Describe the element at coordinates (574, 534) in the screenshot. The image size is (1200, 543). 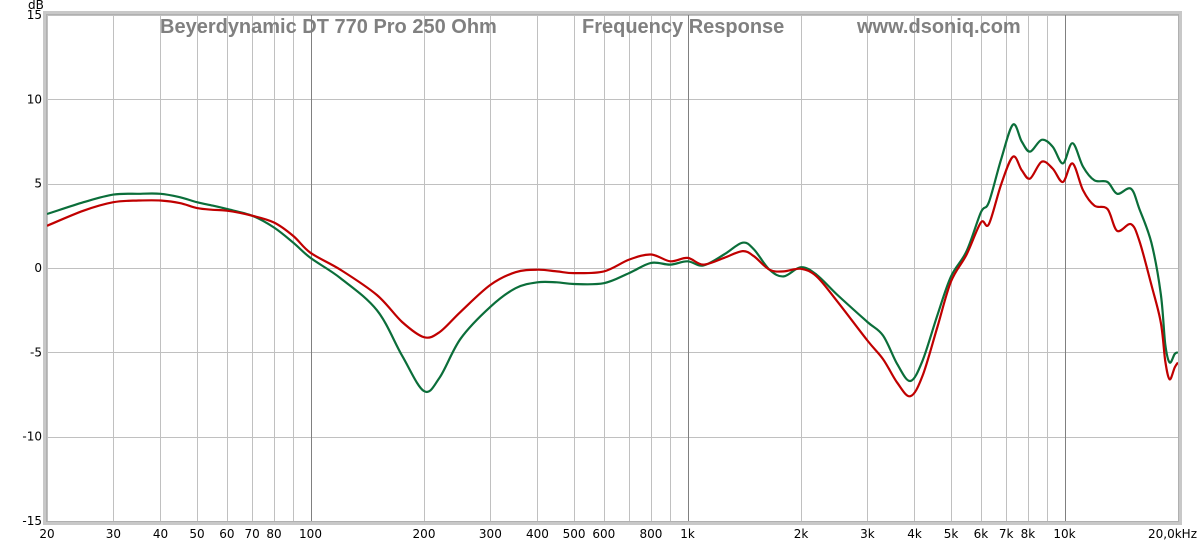
I see `x-tick-label: 500` at that location.